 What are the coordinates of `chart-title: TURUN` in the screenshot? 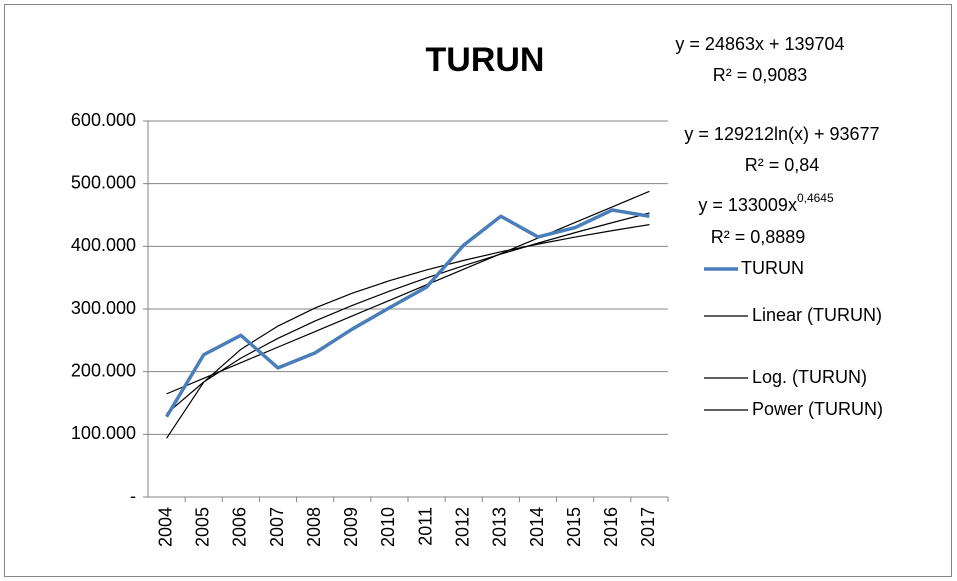 It's located at (485, 60).